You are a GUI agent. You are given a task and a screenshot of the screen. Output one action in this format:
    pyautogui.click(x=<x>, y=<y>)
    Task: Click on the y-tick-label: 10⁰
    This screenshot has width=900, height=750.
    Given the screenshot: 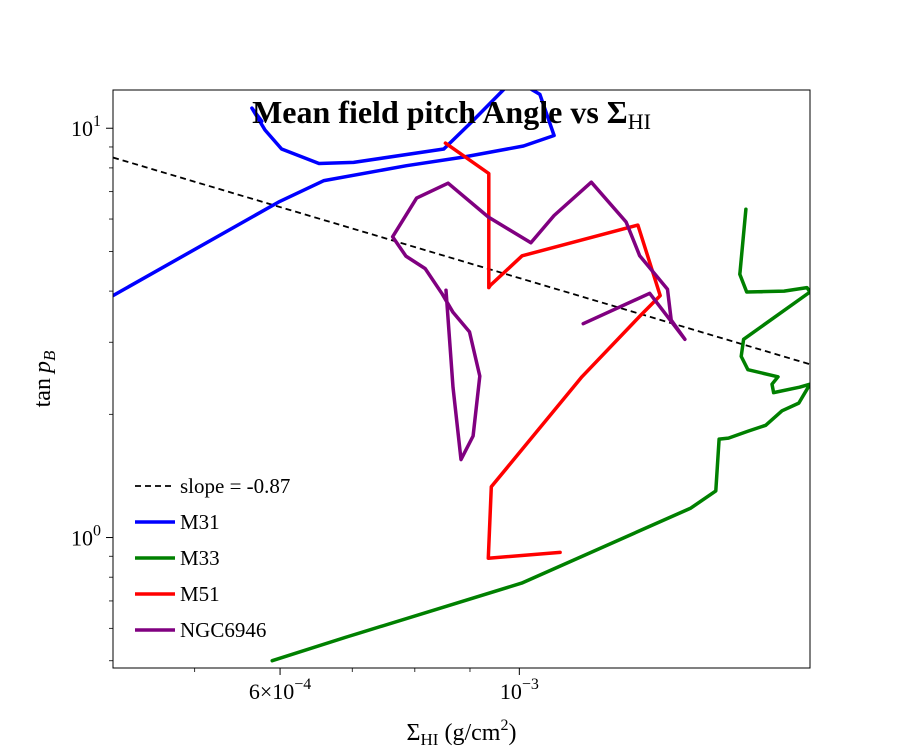 What is the action you would take?
    pyautogui.click(x=86, y=537)
    